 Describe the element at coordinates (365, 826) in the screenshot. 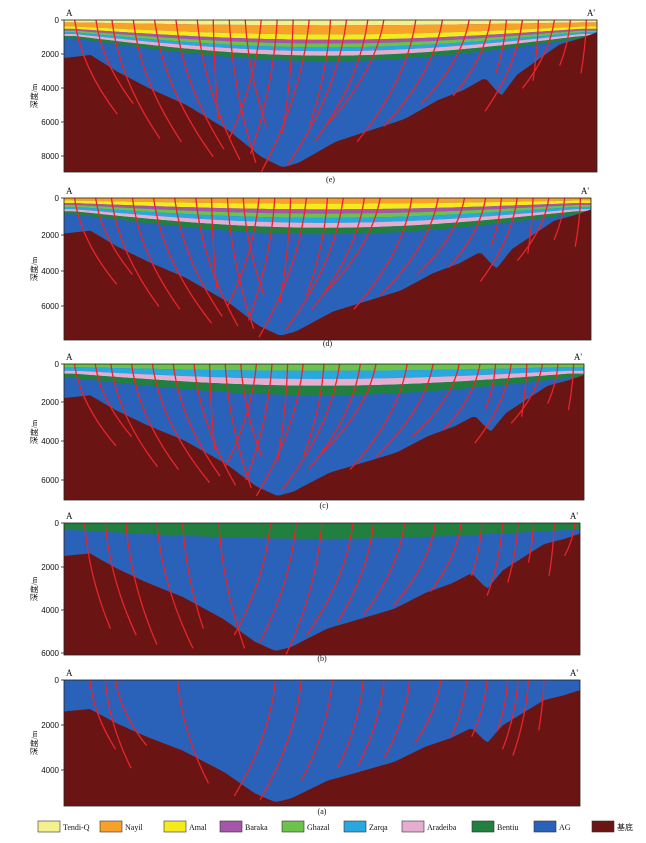

I see `legend-item: Zarqa` at that location.